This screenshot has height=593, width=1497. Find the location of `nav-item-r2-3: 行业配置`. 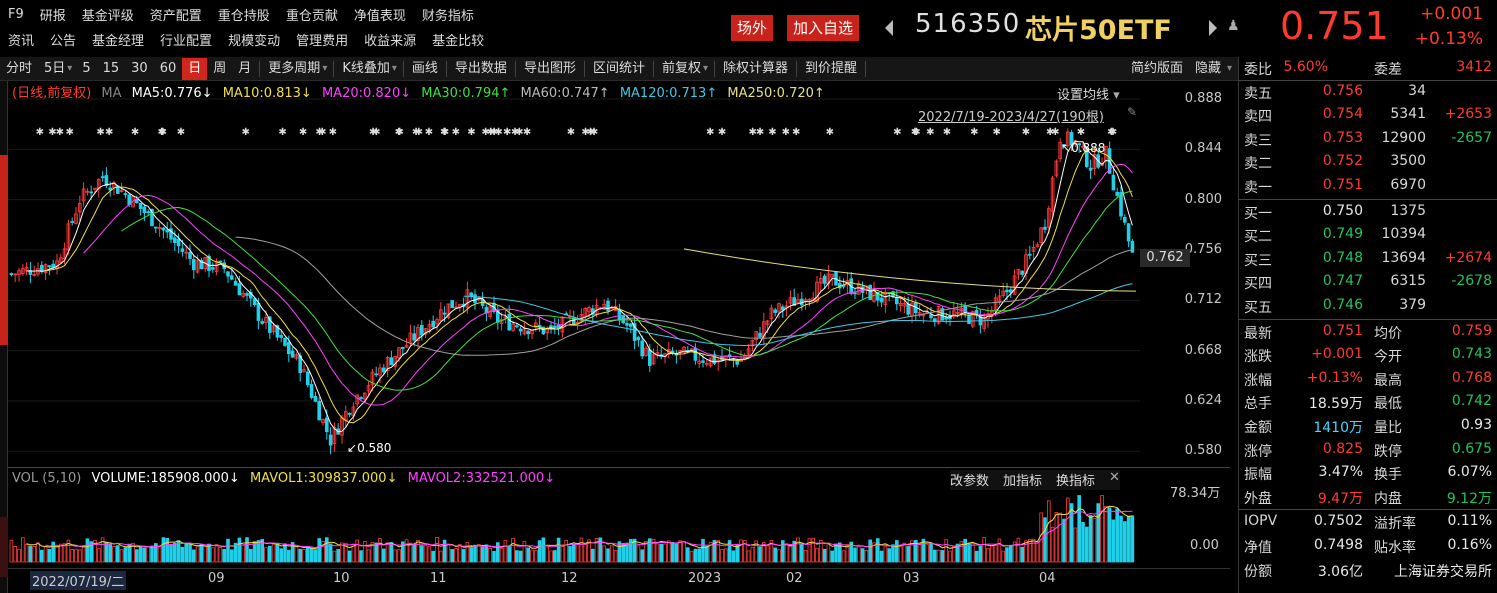

nav-item-r2-3: 行业配置 is located at coordinates (186, 41).